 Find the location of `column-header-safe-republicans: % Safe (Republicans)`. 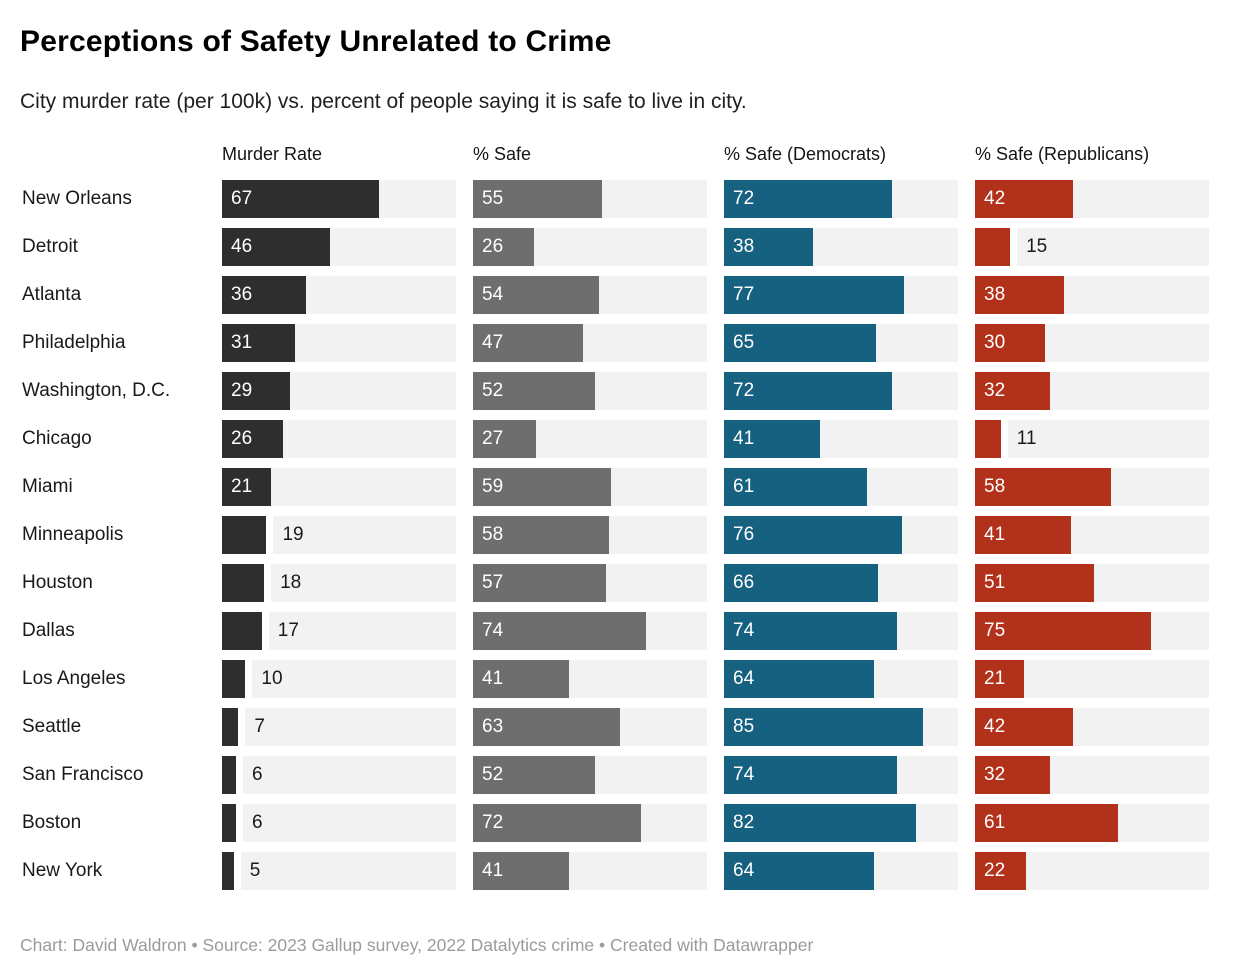

column-header-safe-republicans: % Safe (Republicans) is located at coordinates (1062, 154).